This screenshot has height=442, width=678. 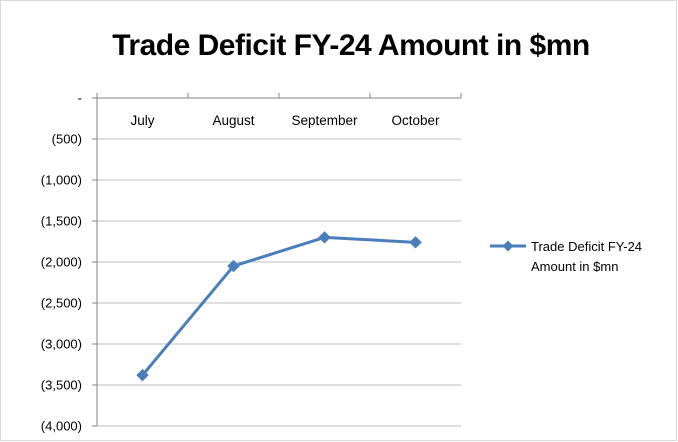 I want to click on y-tick-label: (3,000), so click(x=61, y=344).